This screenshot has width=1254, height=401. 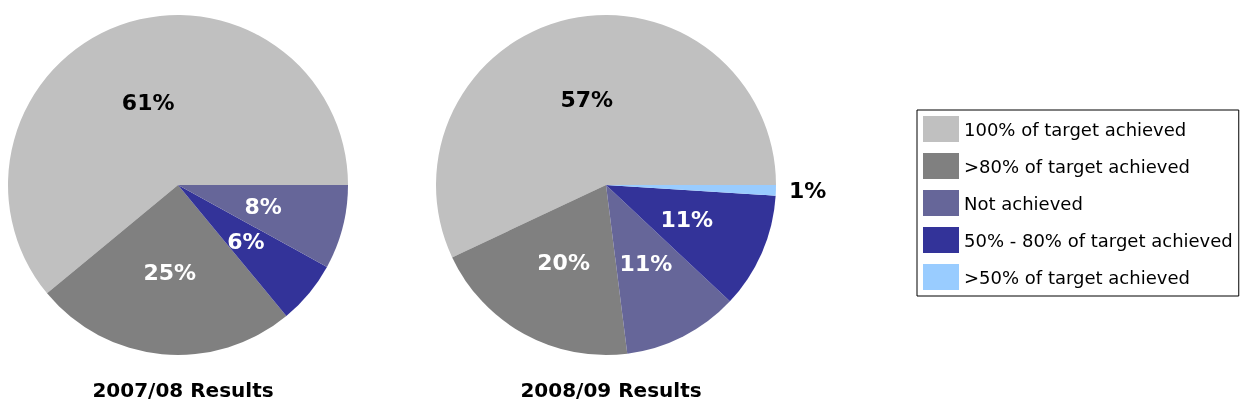 I want to click on data-label: 57%, so click(x=587, y=99).